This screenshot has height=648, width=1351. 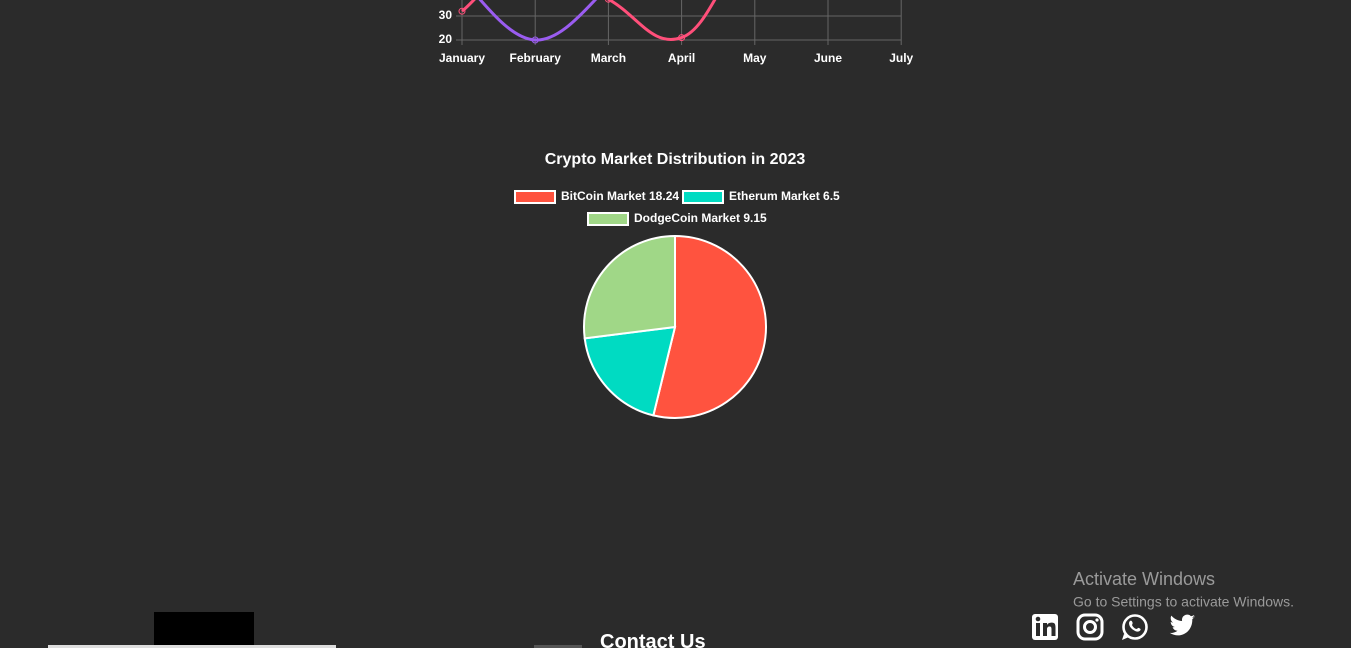 I want to click on y-tick-label: 30, so click(x=446, y=15).